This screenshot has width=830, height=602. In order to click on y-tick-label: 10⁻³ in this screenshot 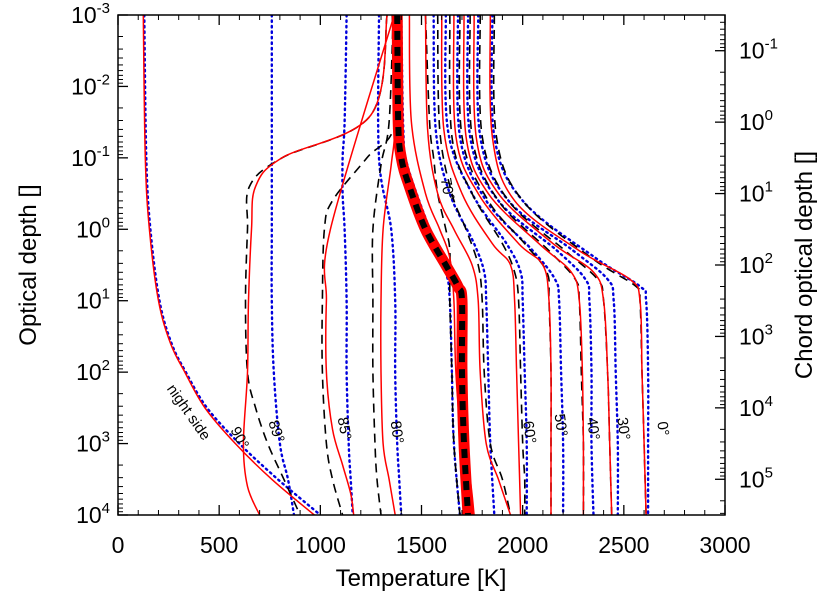, I will do `click(90, 14)`.